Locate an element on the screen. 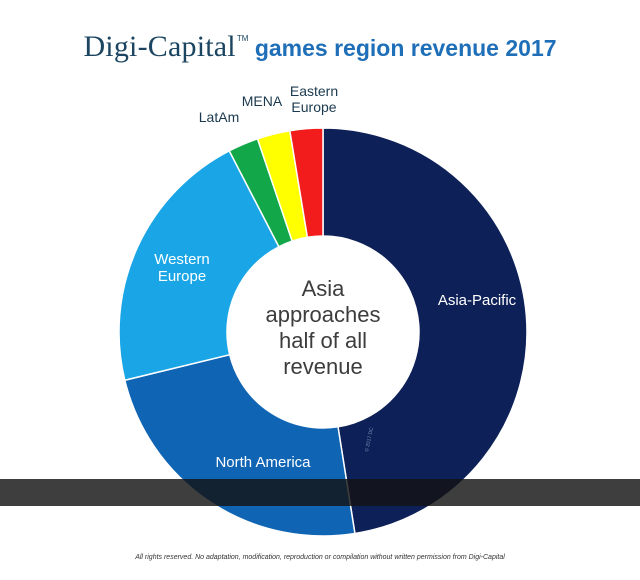  brand-logo: Digi-Capital is located at coordinates (159, 46).